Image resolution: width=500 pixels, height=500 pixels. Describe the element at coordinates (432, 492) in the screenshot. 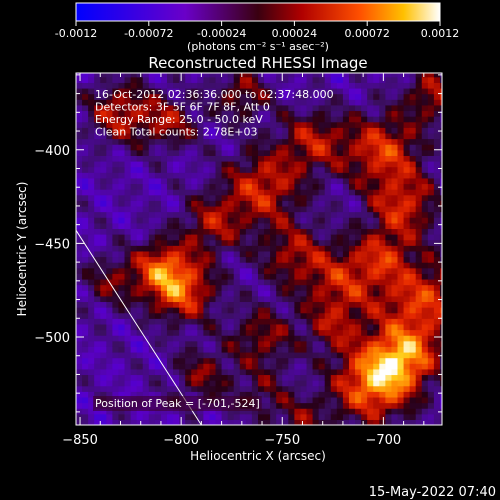

I see `footer-timestamp: 15-May-2022 07:40` at that location.